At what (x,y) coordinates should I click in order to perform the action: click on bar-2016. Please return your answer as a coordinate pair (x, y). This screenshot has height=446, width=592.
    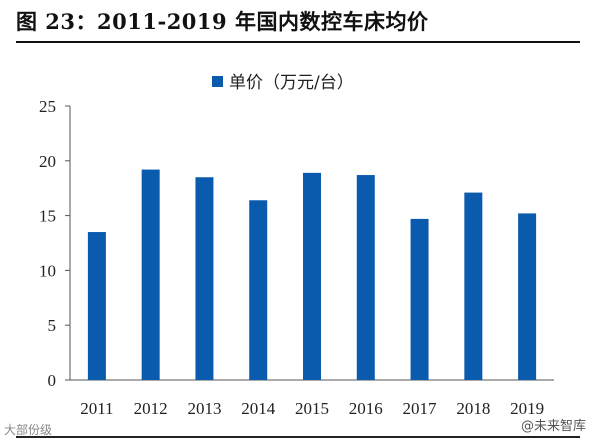
    Looking at the image, I should click on (365, 277).